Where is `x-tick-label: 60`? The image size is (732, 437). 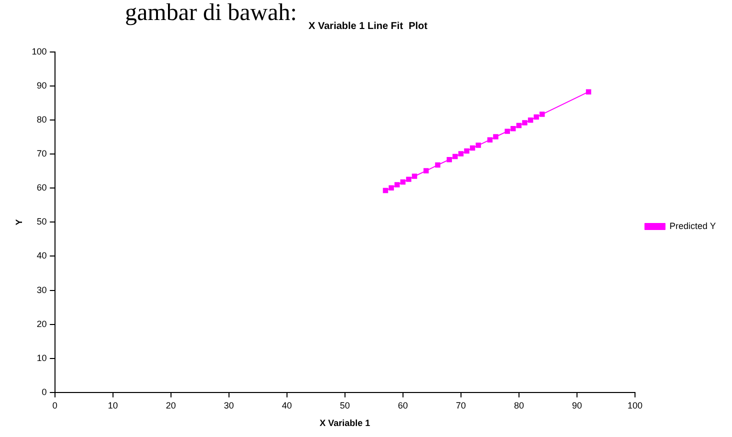 x-tick-label: 60 is located at coordinates (403, 405).